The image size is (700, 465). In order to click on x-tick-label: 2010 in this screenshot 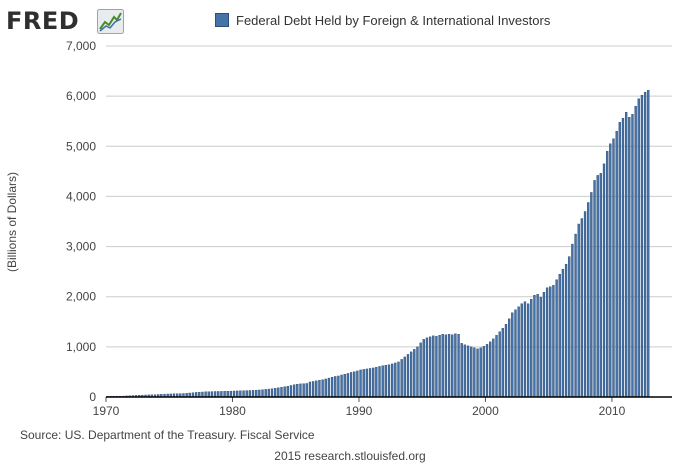, I will do `click(612, 411)`.